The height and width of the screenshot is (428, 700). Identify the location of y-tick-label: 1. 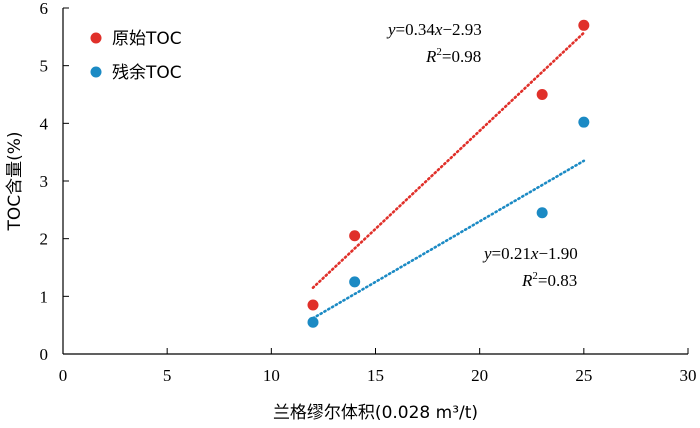
(44, 296).